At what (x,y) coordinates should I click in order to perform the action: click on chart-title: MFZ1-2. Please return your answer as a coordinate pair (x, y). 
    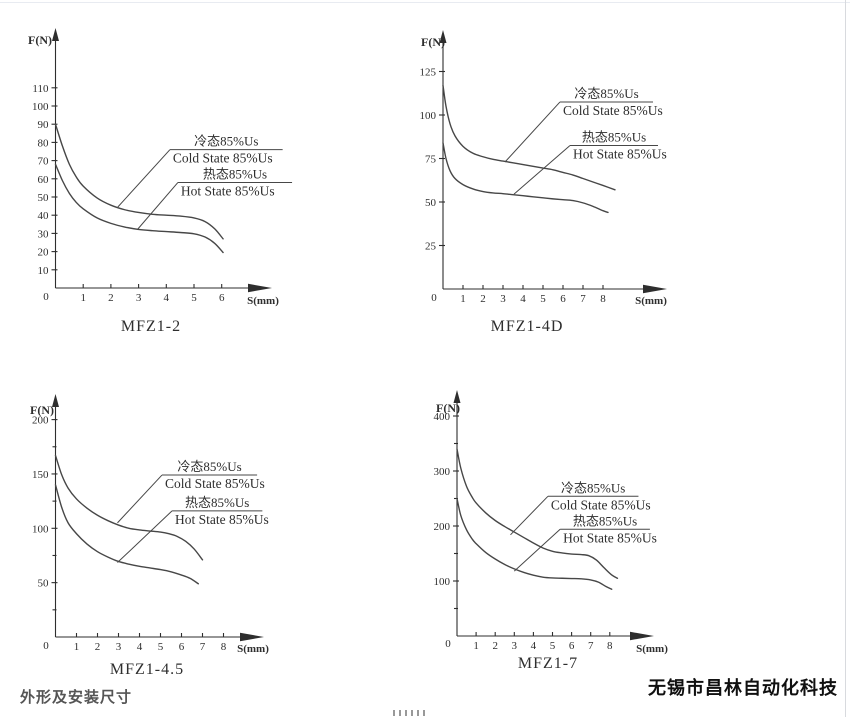
    Looking at the image, I should click on (151, 326).